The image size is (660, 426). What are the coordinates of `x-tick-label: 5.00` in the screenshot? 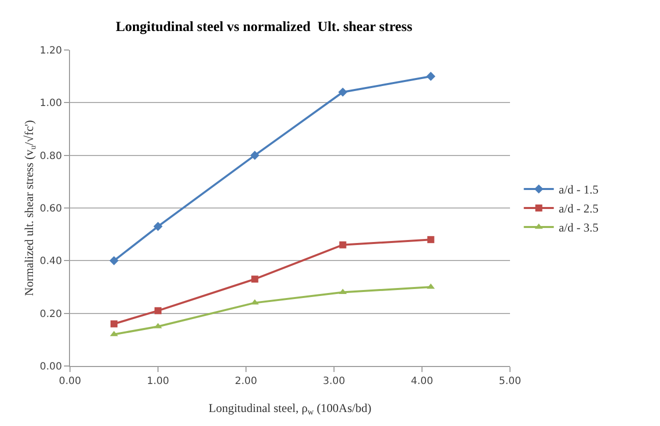 It's located at (510, 381).